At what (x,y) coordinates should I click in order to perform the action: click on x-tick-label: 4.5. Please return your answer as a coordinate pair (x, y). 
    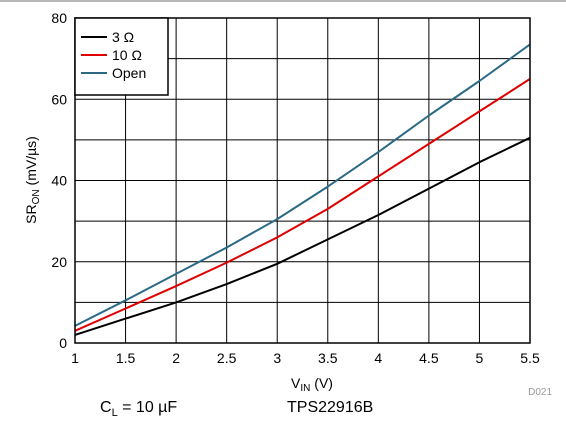
    Looking at the image, I should click on (429, 358).